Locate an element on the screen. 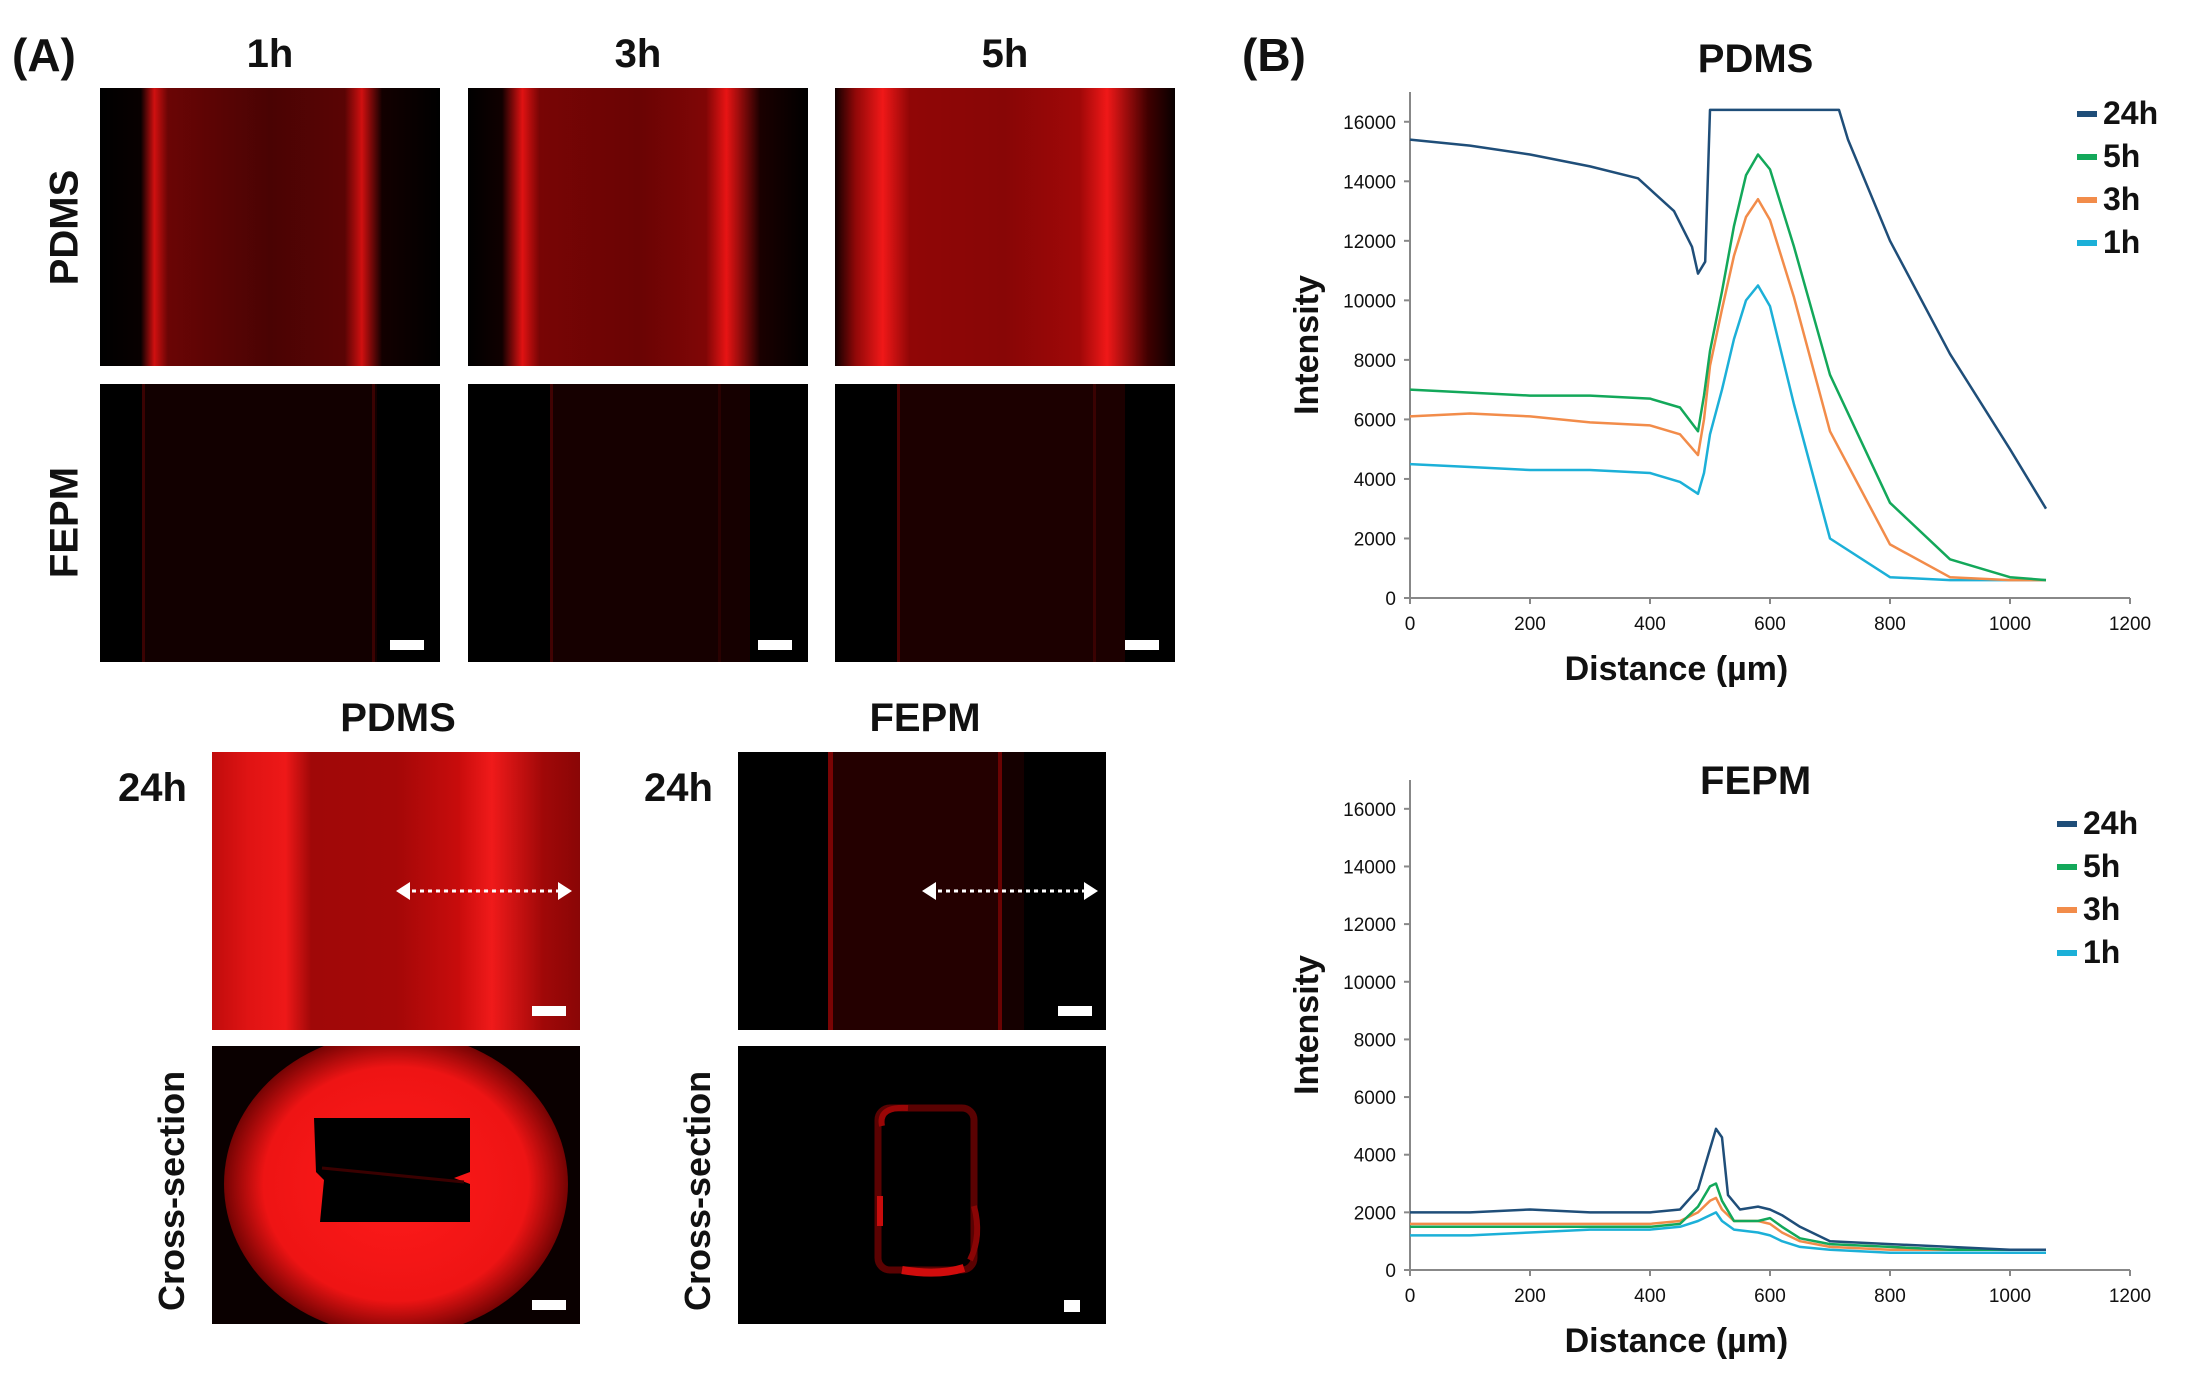 Image resolution: width=2188 pixels, height=1383 pixels. micrograph-fepm-5h is located at coordinates (1005, 523).